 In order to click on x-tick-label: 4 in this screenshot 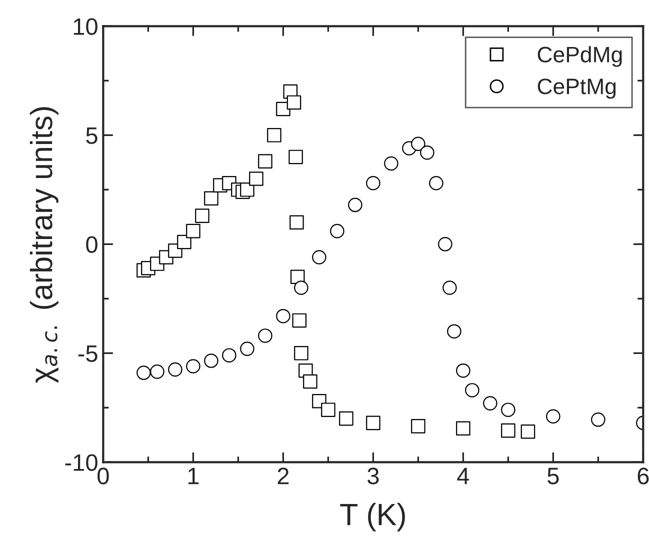, I will do `click(463, 476)`.